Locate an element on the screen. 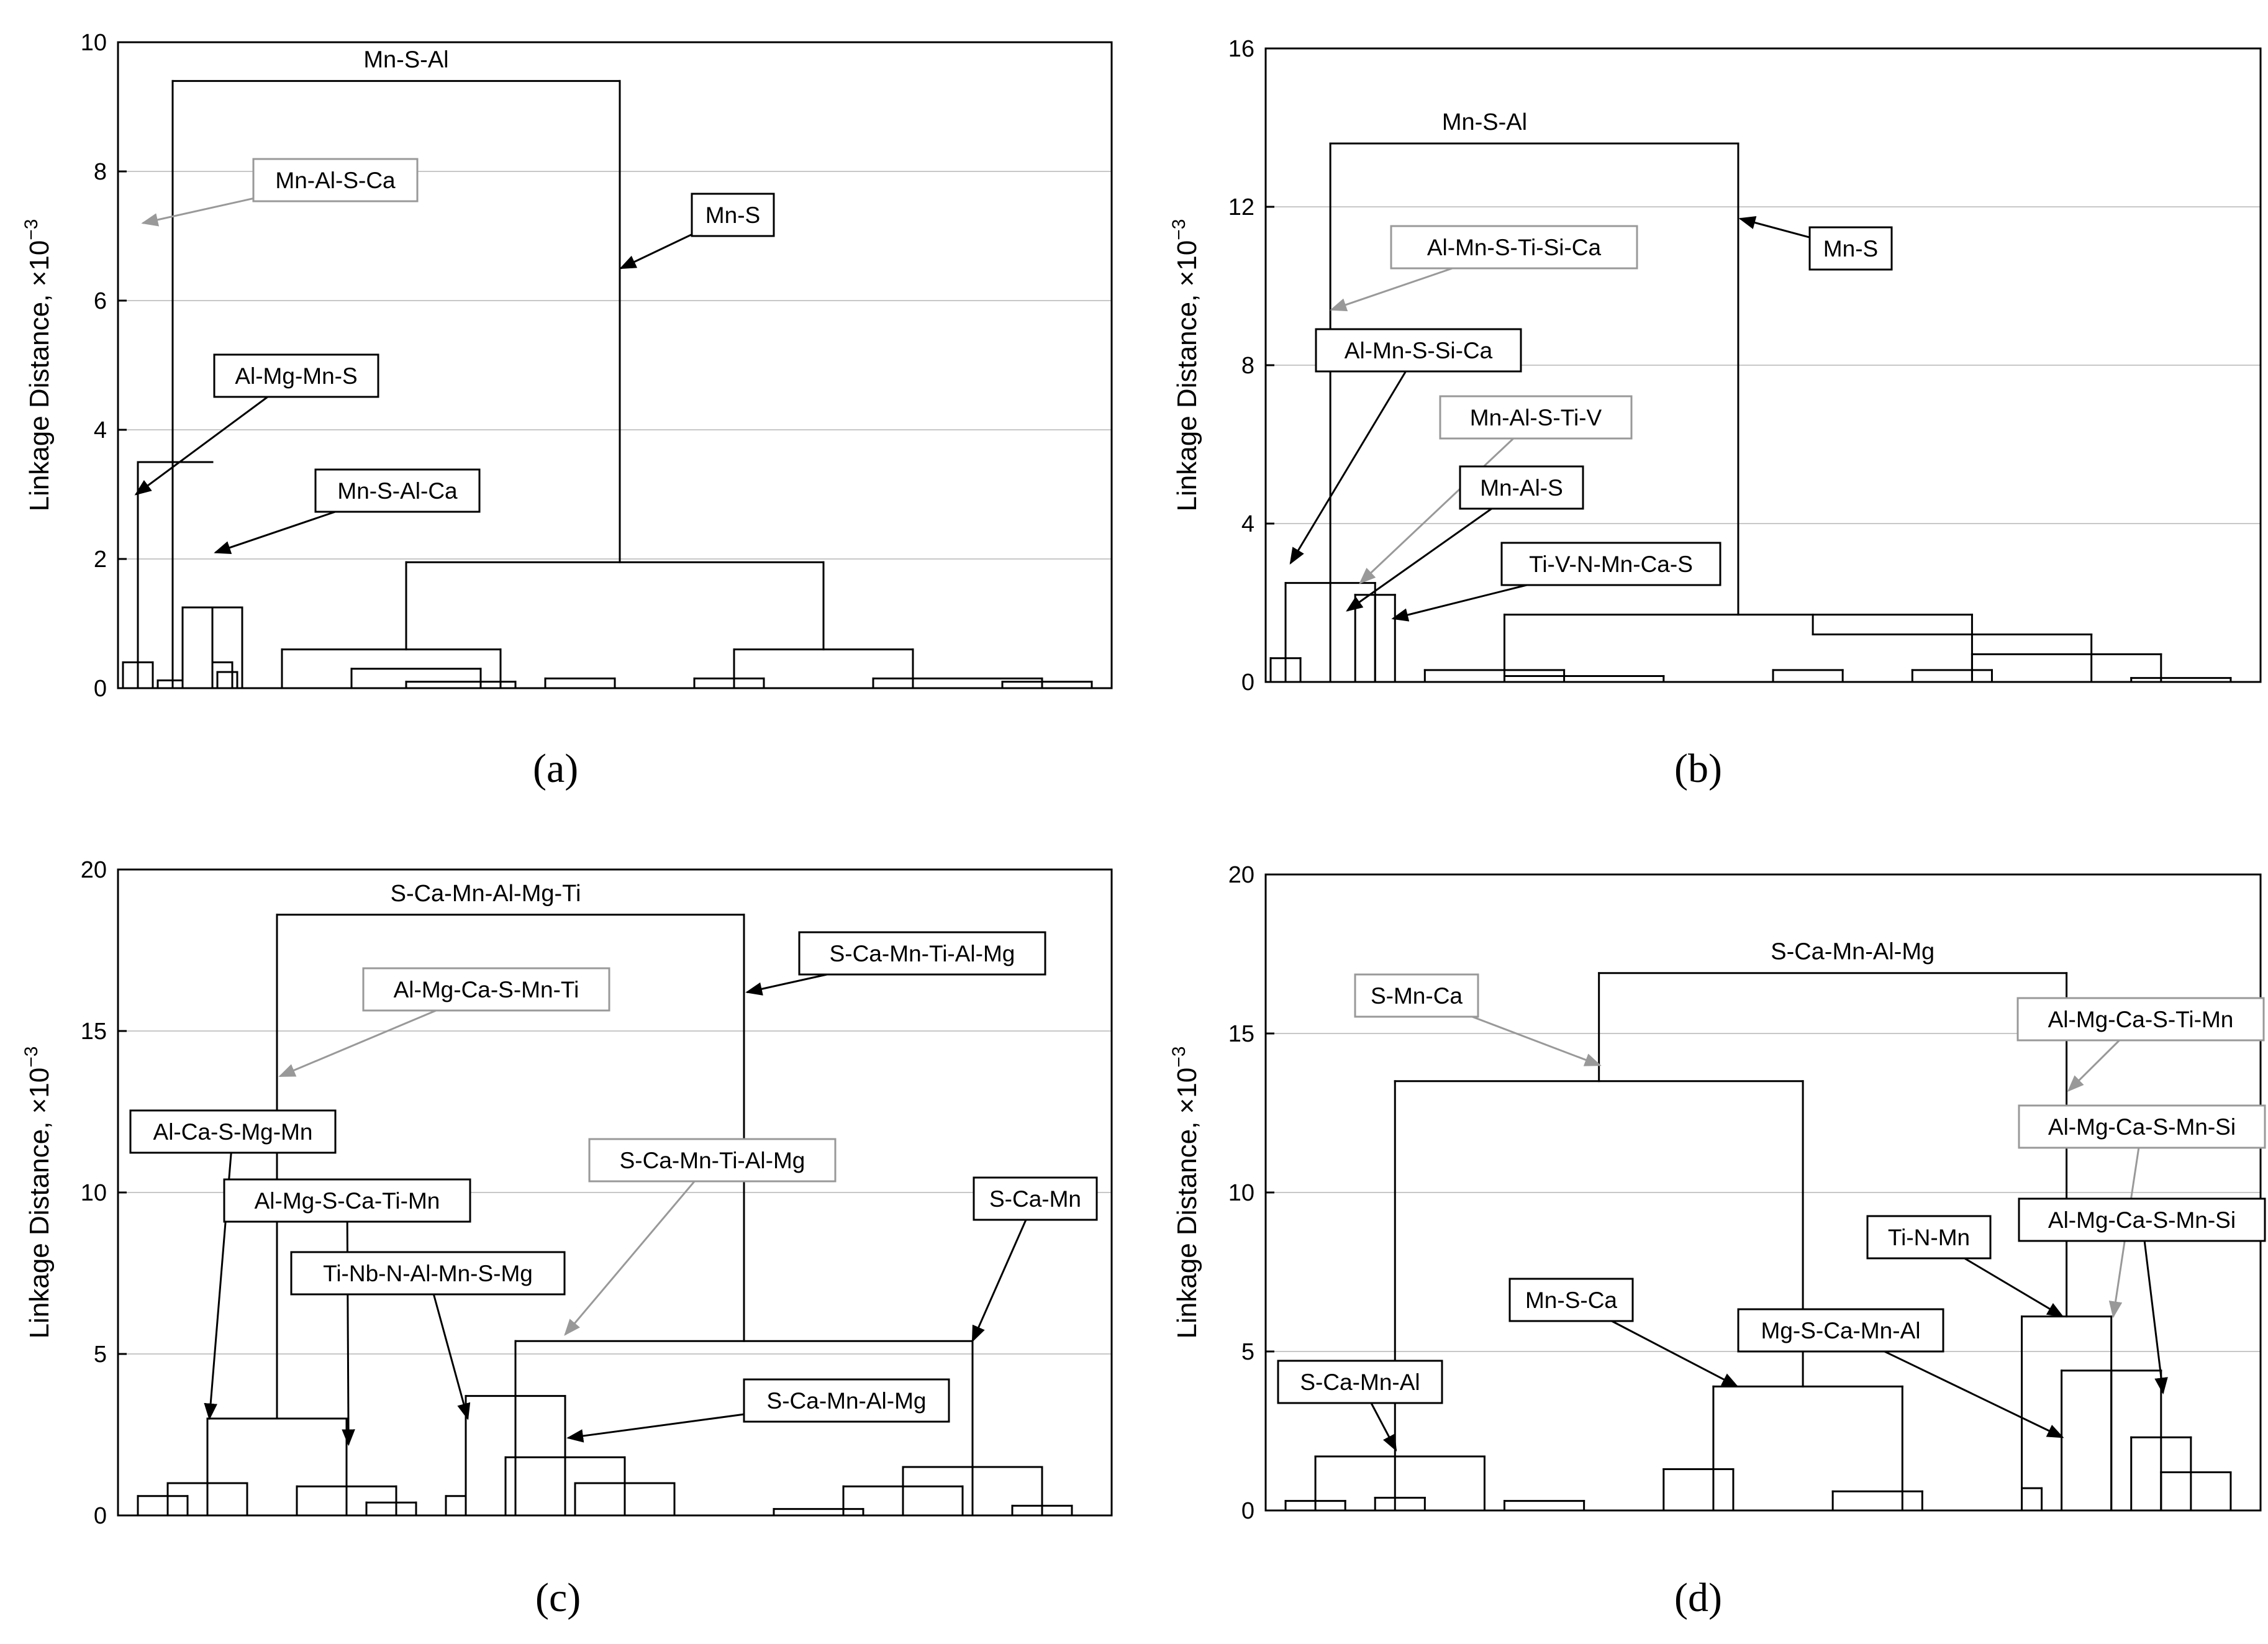  annotation-label: Al-Mg-Ca-S-Ti-Mn is located at coordinates (2141, 1019).